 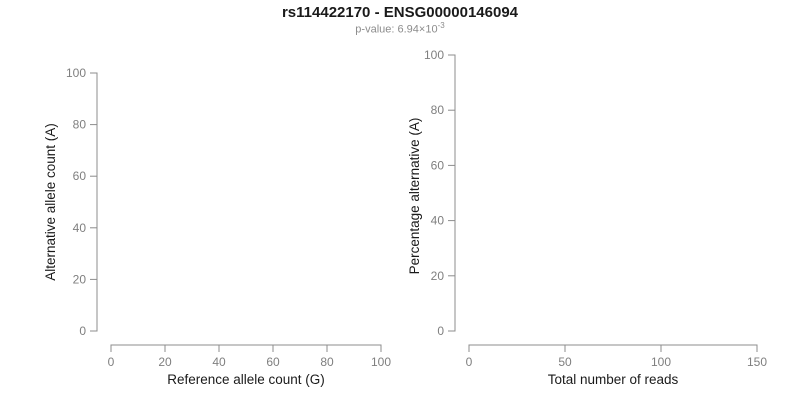 I want to click on y-axis-title: Percentage alternative (A), so click(x=414, y=196).